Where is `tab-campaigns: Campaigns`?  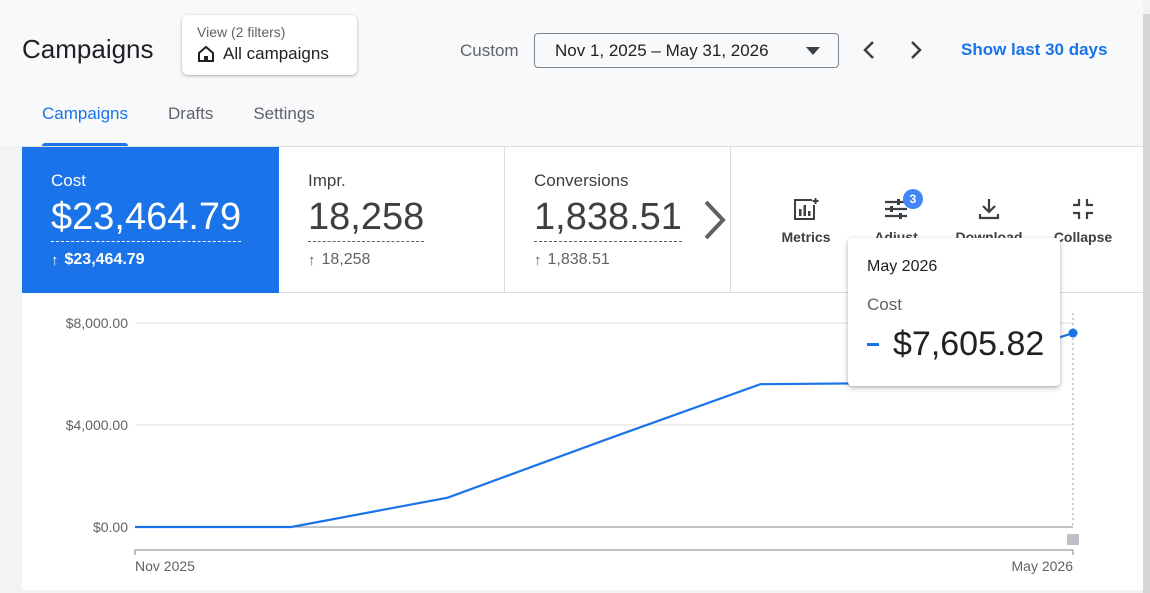
tab-campaigns: Campaigns is located at coordinates (85, 125).